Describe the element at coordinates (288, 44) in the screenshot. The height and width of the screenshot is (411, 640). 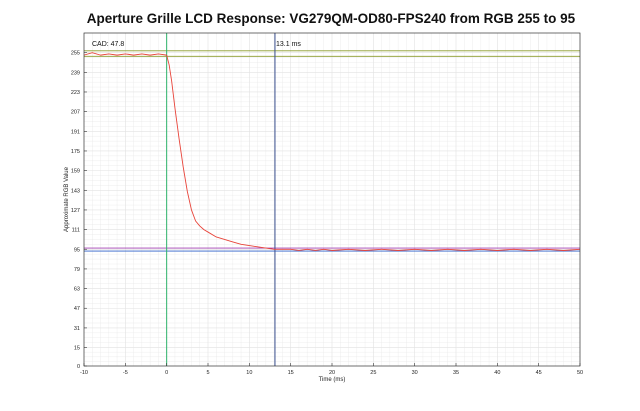
I see `response-time-annotation: 13.1 ms` at that location.